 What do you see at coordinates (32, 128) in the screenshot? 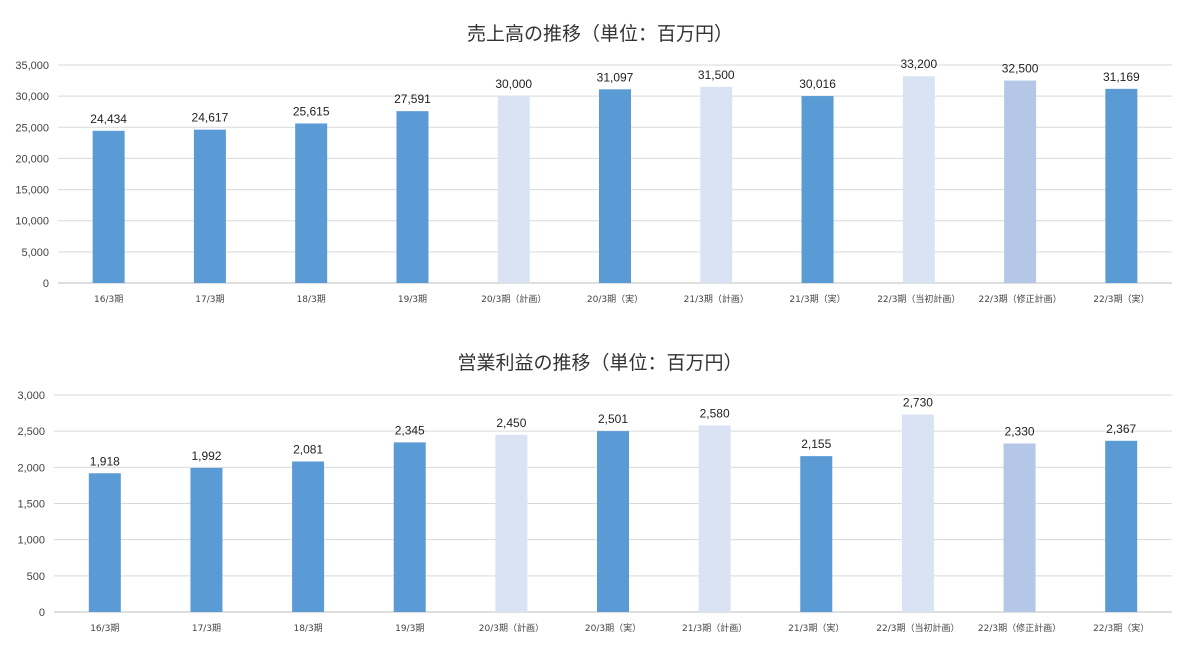
I see `y-tick-label: 25,000` at bounding box center [32, 128].